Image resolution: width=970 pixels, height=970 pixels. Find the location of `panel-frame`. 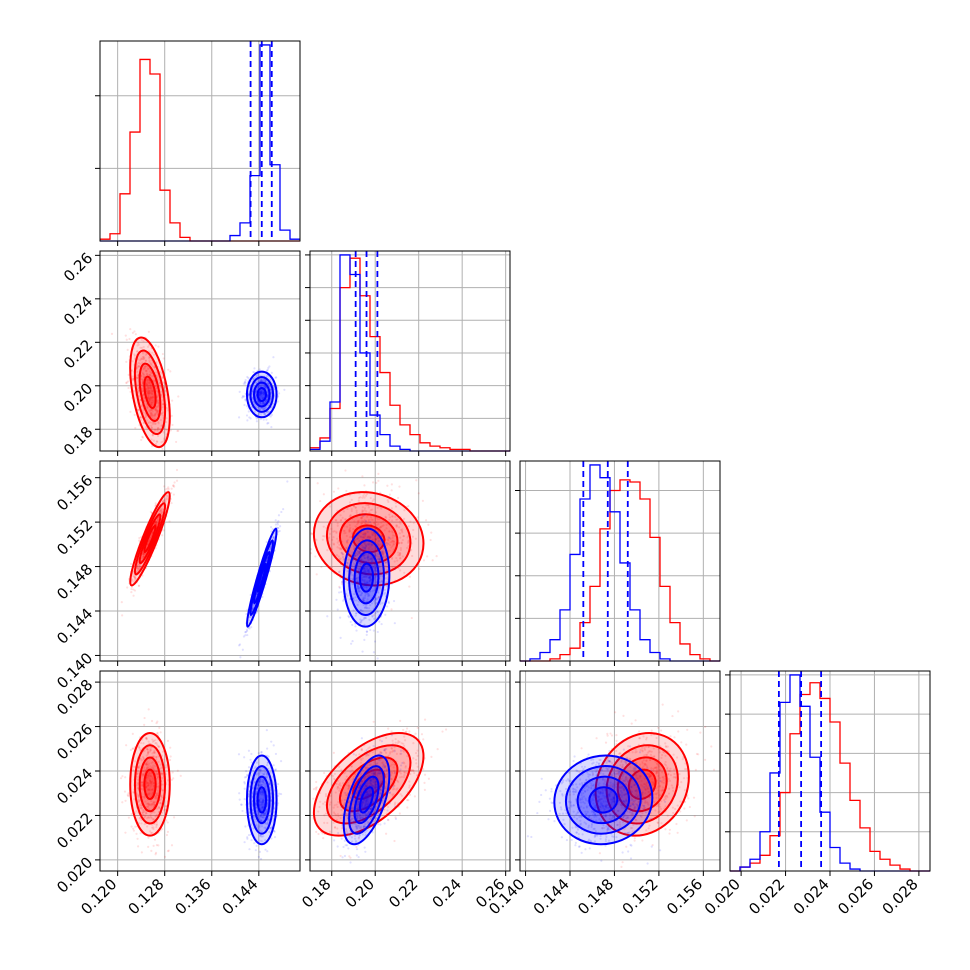

panel-frame is located at coordinates (200, 141).